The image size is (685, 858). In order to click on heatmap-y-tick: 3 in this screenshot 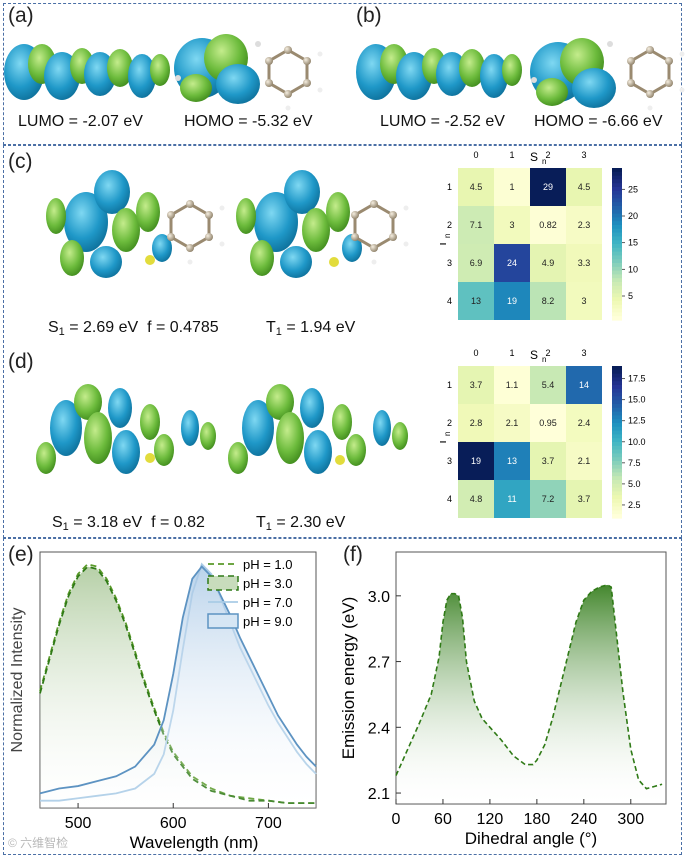, I will do `click(449, 263)`.